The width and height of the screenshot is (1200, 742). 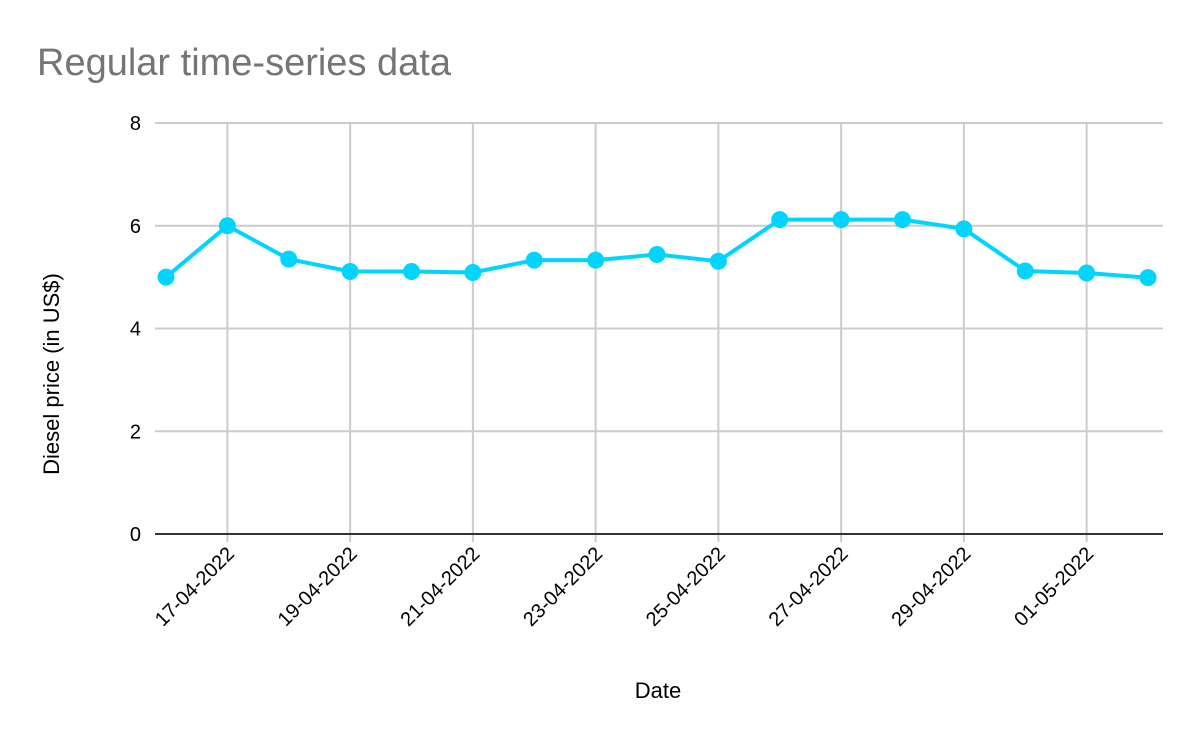 What do you see at coordinates (809, 587) in the screenshot?
I see `x-tick-label: 27-04-2022` at bounding box center [809, 587].